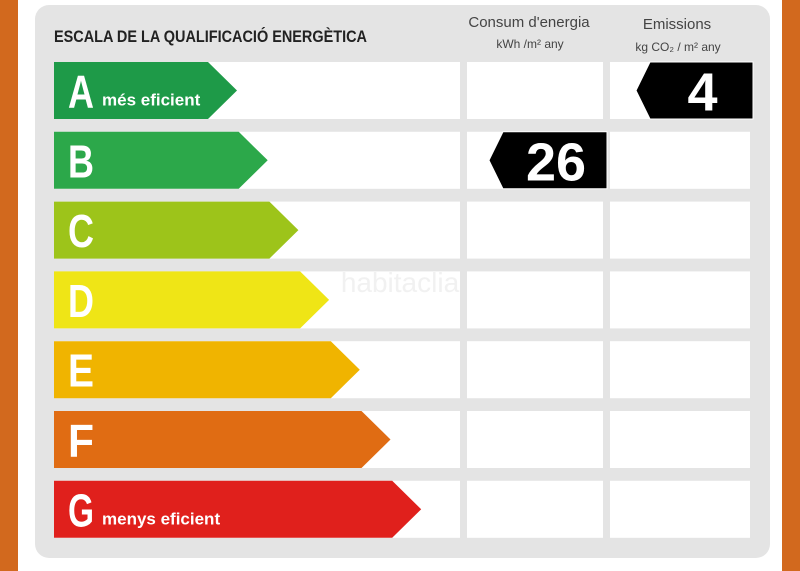  Describe the element at coordinates (81, 92) in the screenshot. I see `class-letter: A` at that location.